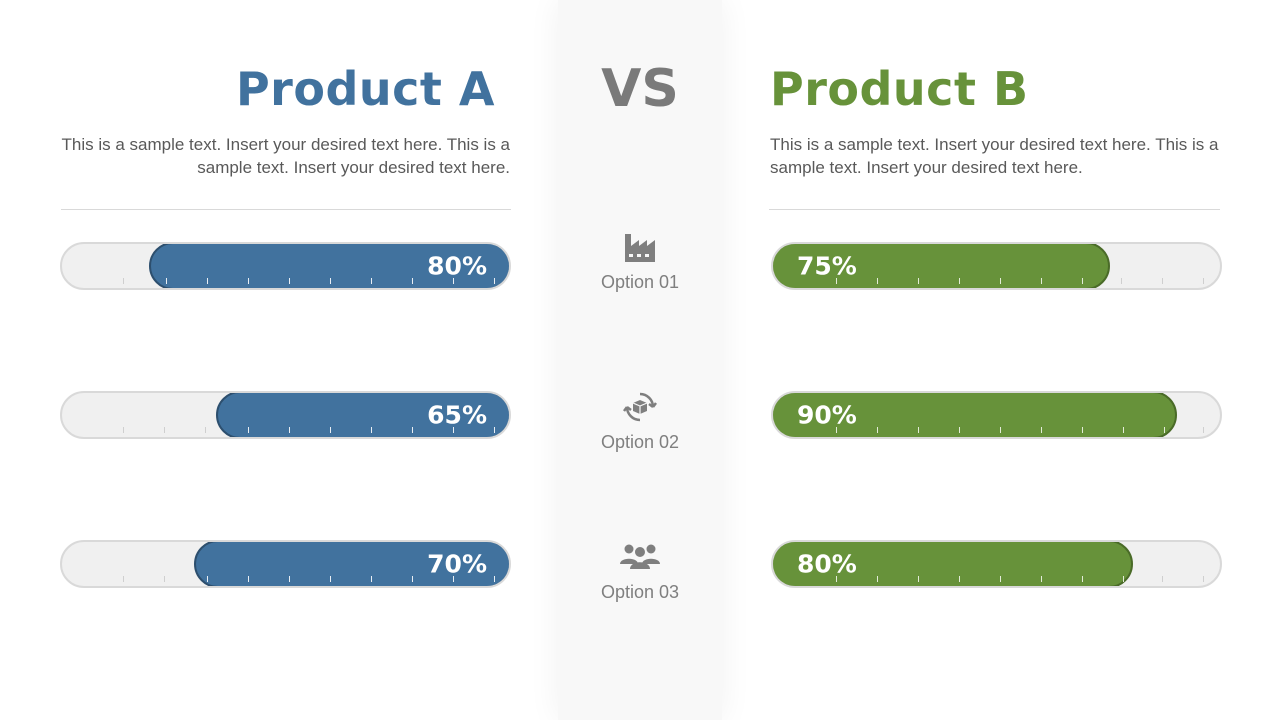 The image size is (1280, 720). Describe the element at coordinates (457, 266) in the screenshot. I see `product-a-option-01-value: 80%` at that location.